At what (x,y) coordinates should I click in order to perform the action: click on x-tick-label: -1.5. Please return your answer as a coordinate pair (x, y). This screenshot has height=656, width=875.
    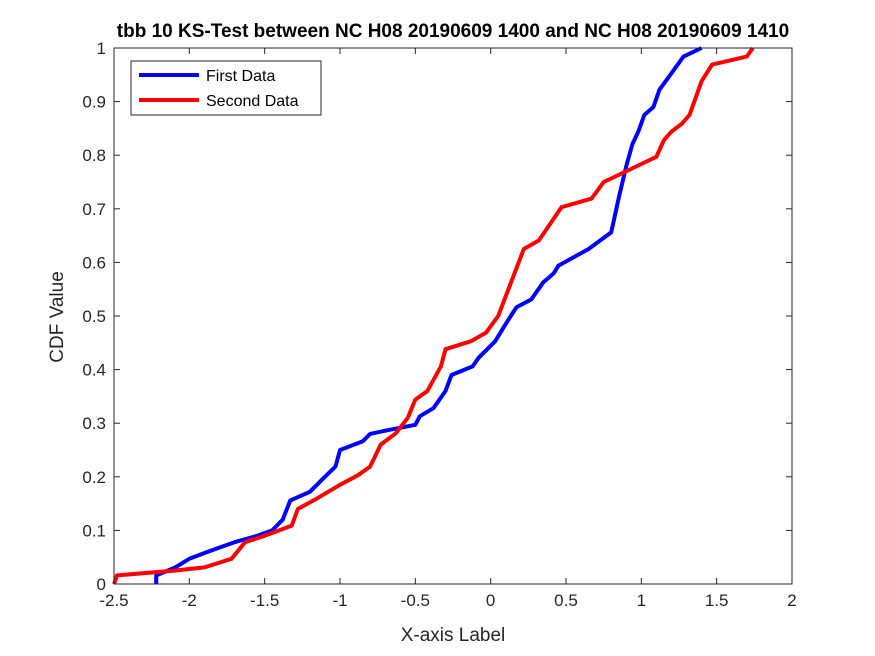
    Looking at the image, I should click on (264, 600).